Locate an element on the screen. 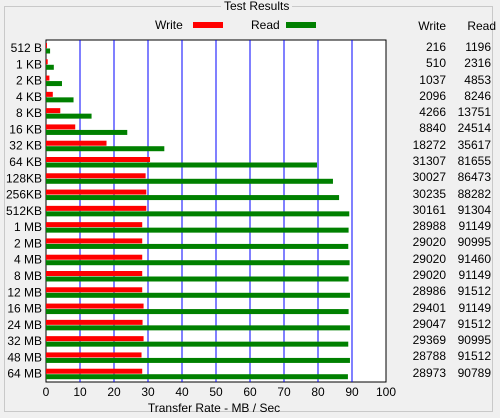 The image size is (500, 418). write-value: 216 is located at coordinates (435, 47).